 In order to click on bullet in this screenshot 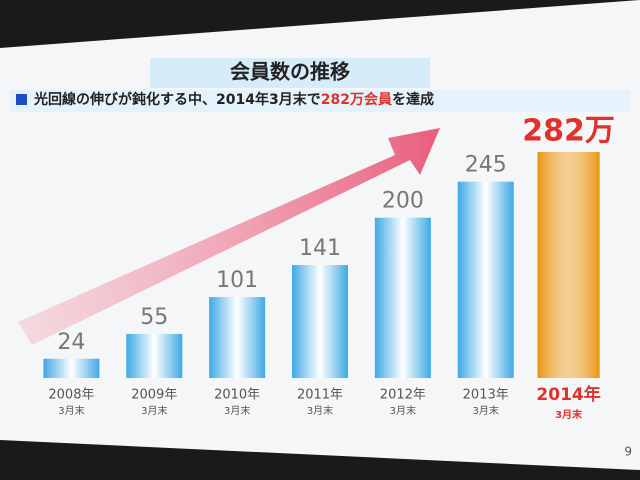, I will do `click(21, 99)`.